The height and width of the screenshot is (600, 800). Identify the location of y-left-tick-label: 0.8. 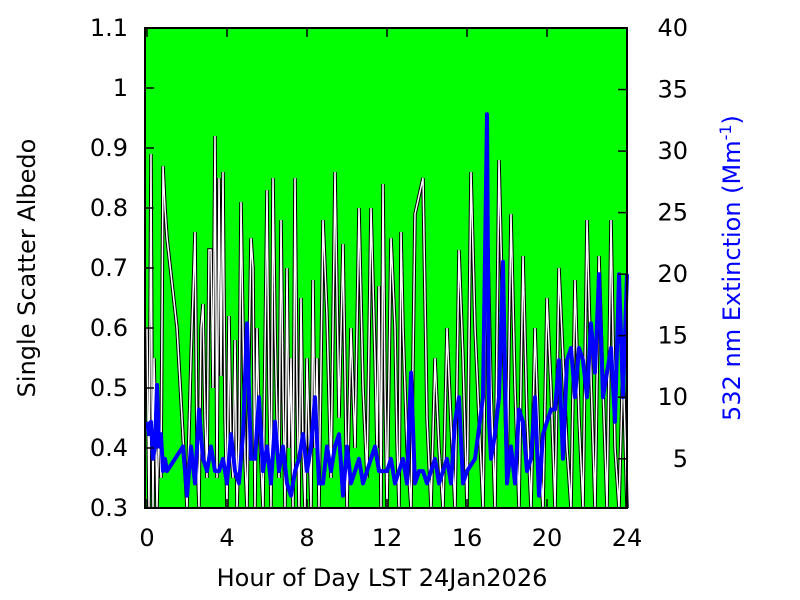
(109, 208).